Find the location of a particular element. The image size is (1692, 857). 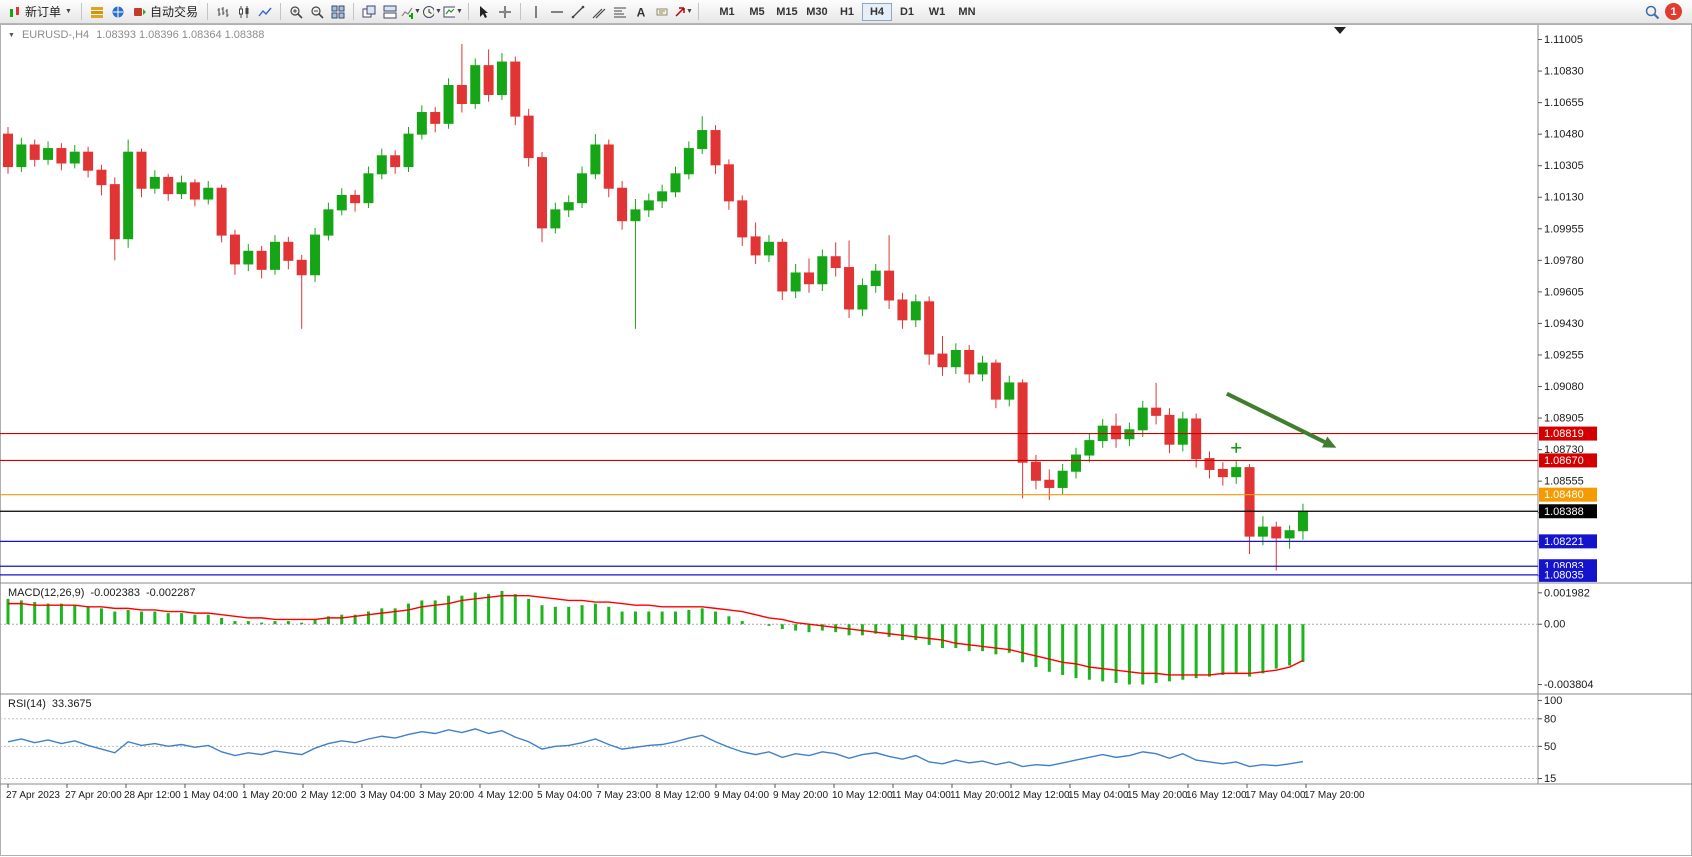

timeframe-button-m1: M1 is located at coordinates (727, 11).